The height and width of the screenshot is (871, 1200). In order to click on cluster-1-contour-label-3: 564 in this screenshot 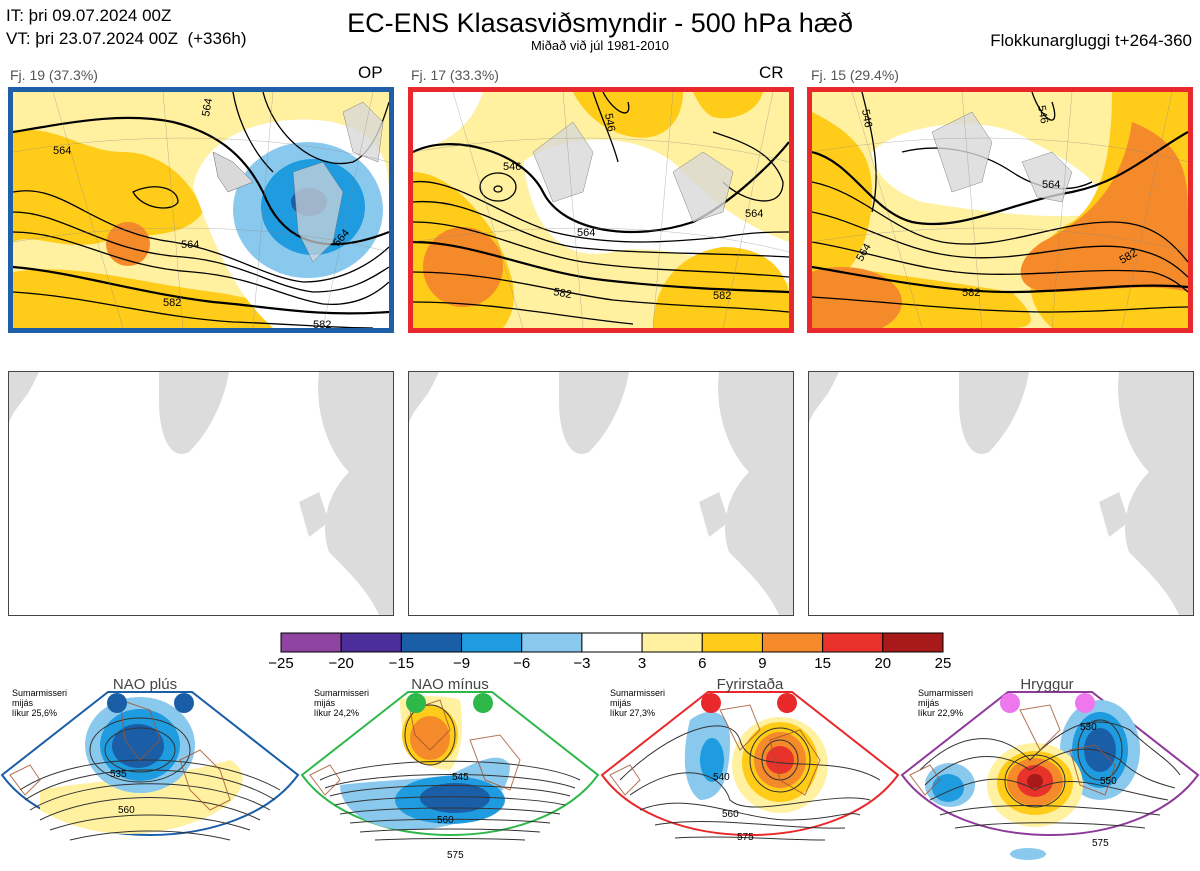, I will do `click(190, 245)`.